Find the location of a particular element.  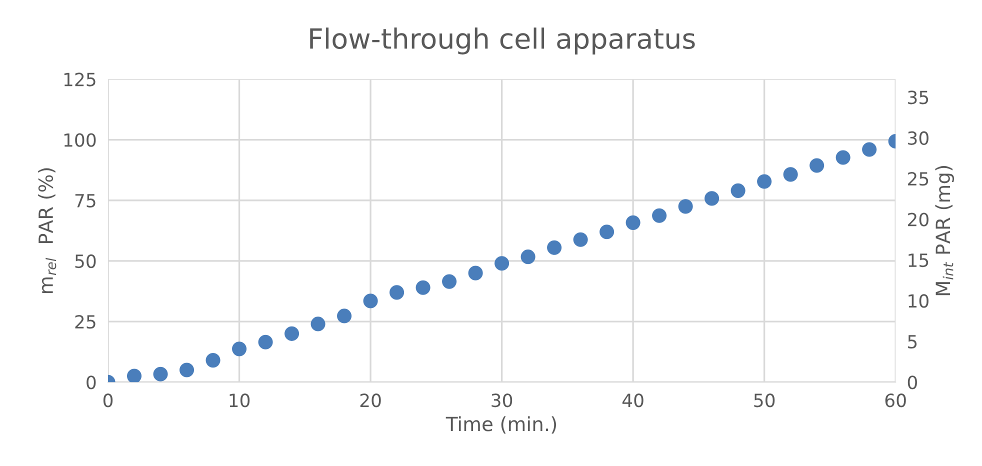

x-tick-label: 50 is located at coordinates (764, 401).